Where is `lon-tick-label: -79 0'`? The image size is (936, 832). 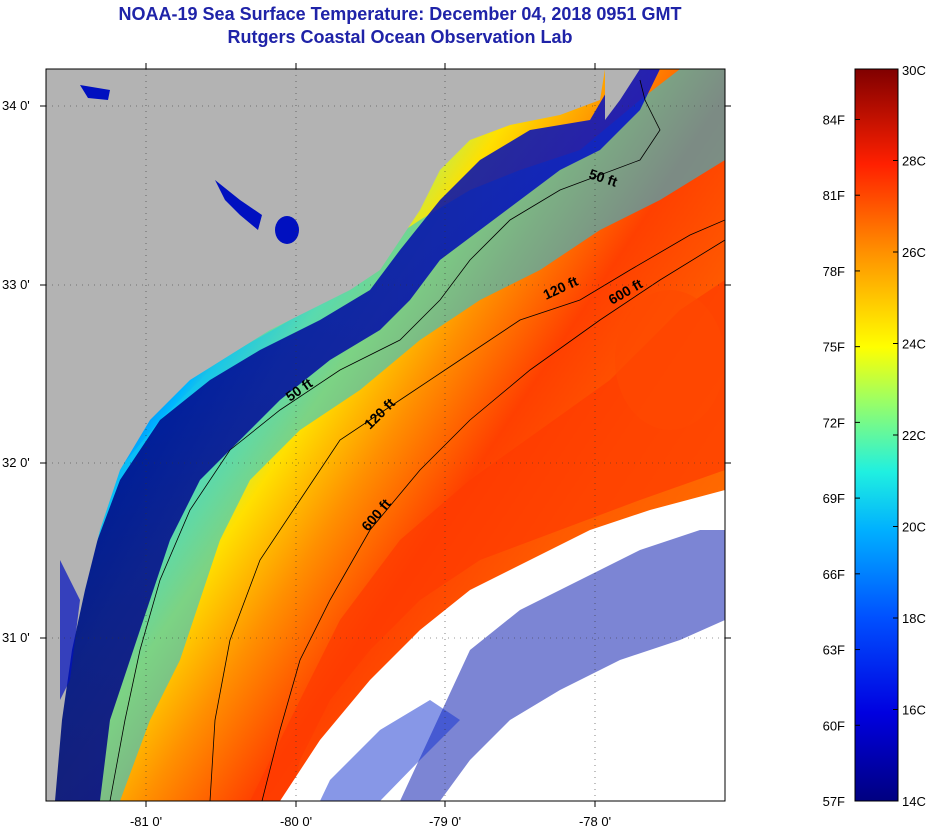
lon-tick-label: -79 0' is located at coordinates (445, 821).